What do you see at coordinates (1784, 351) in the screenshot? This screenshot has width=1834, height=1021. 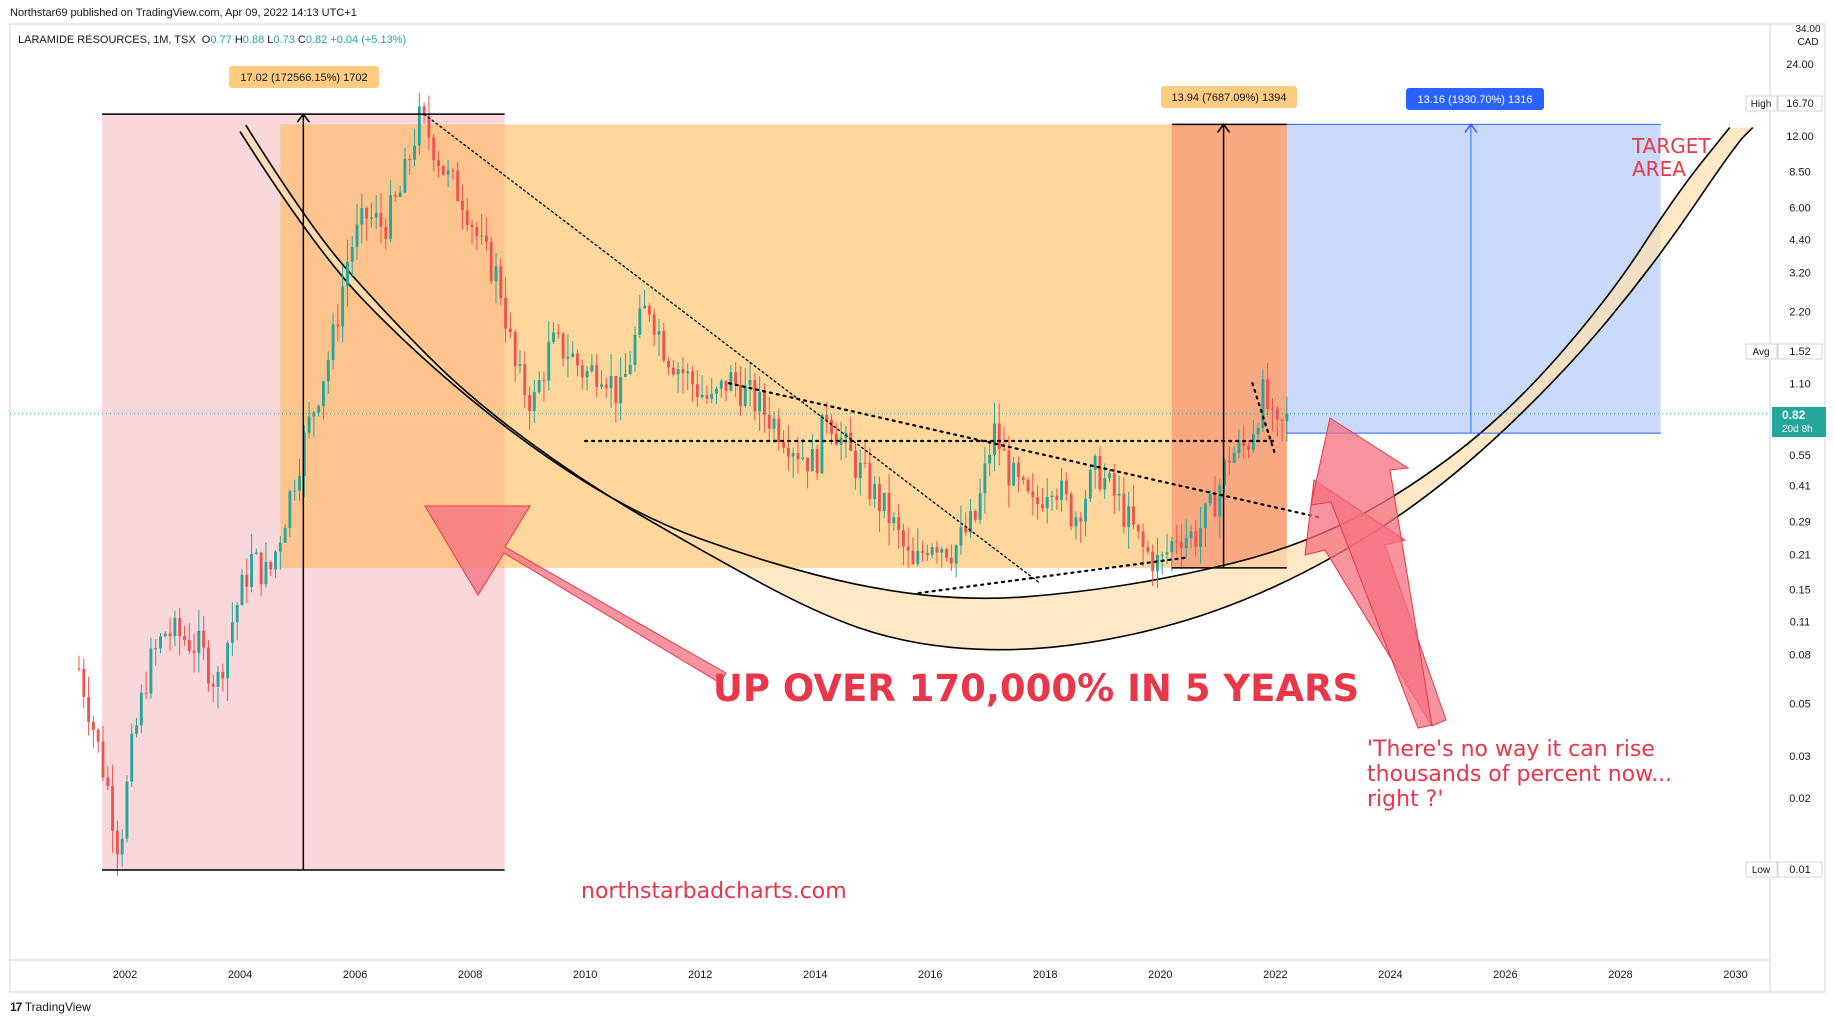 I see `avg-marker: Avg 1.52` at bounding box center [1784, 351].